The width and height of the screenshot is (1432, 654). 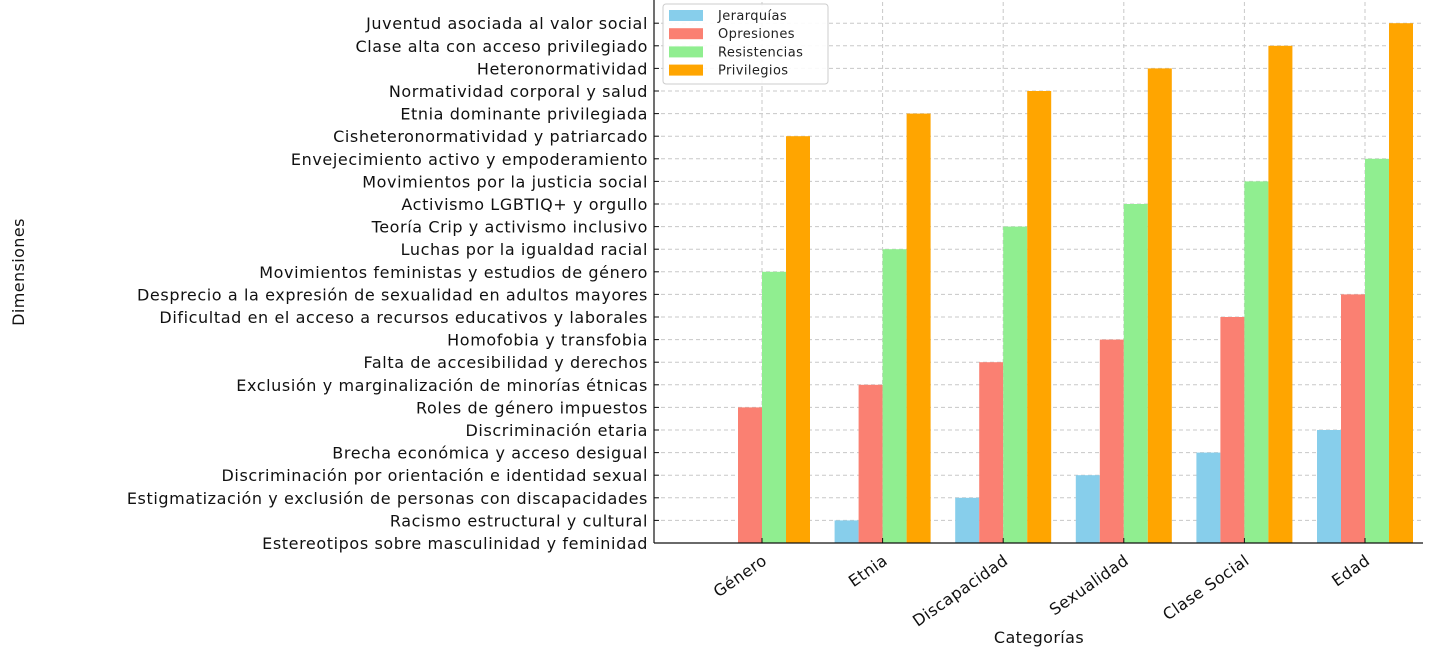 What do you see at coordinates (518, 91) in the screenshot?
I see `y-tick-label: Normatividad corporal y salud` at bounding box center [518, 91].